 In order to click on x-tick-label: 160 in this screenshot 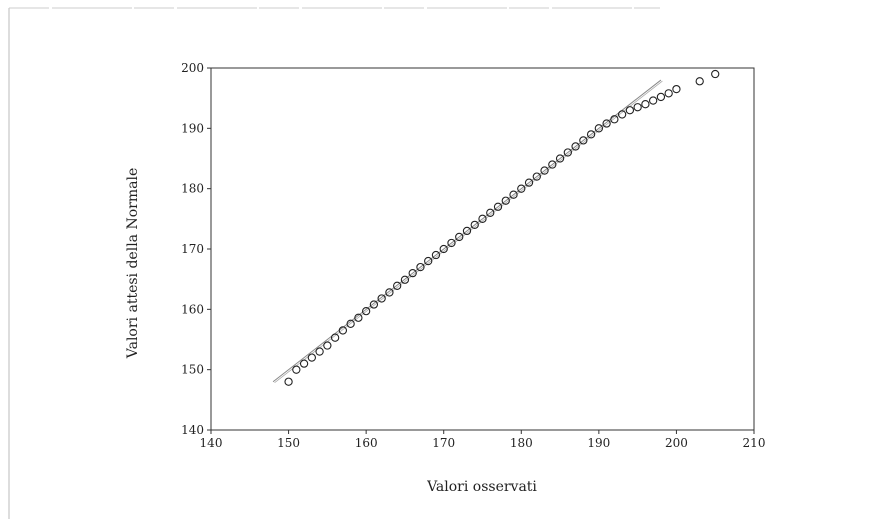, I will do `click(366, 443)`.